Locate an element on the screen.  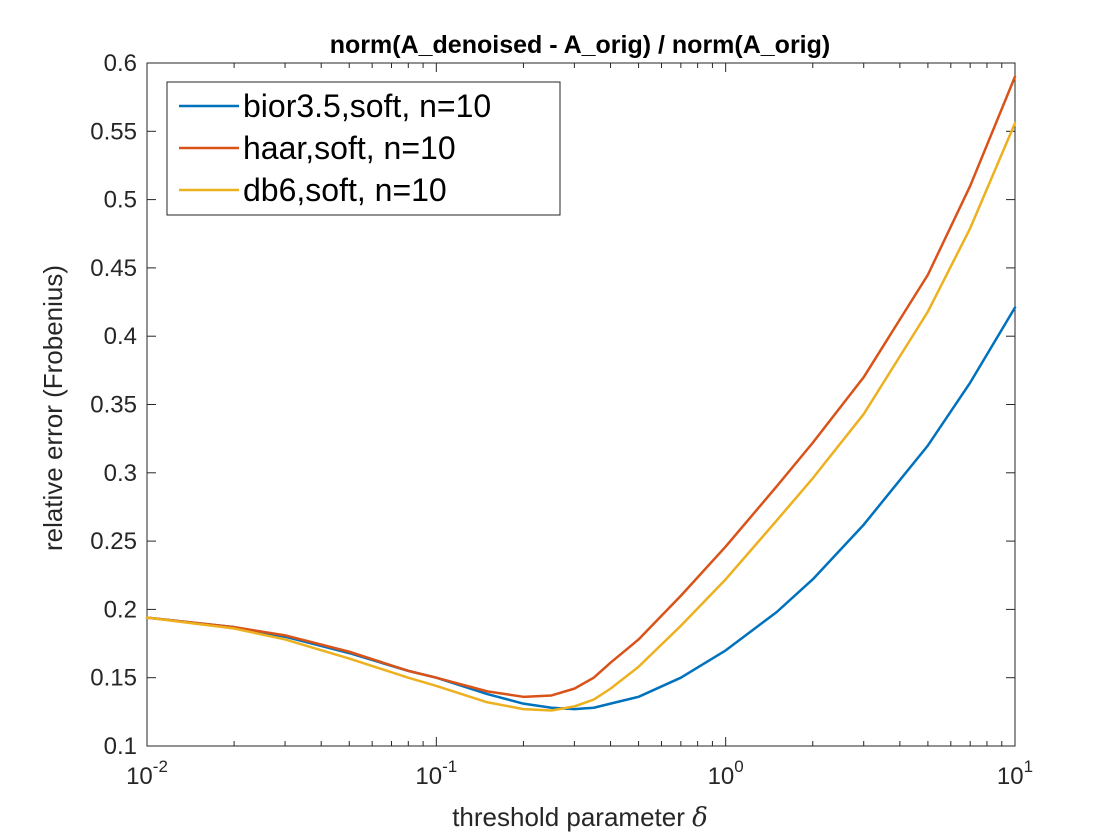
x-tick-exponent: 0 is located at coordinates (738, 766).